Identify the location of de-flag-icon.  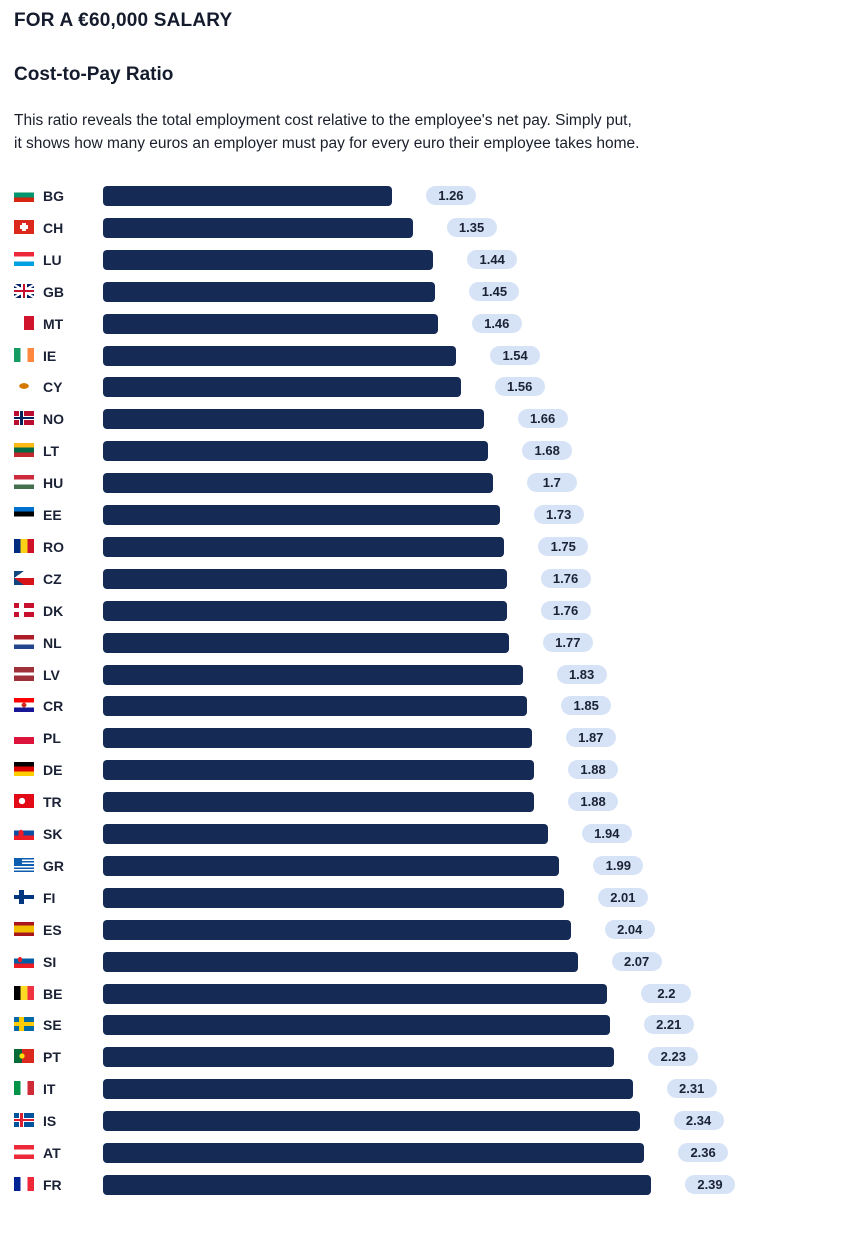
(24, 769).